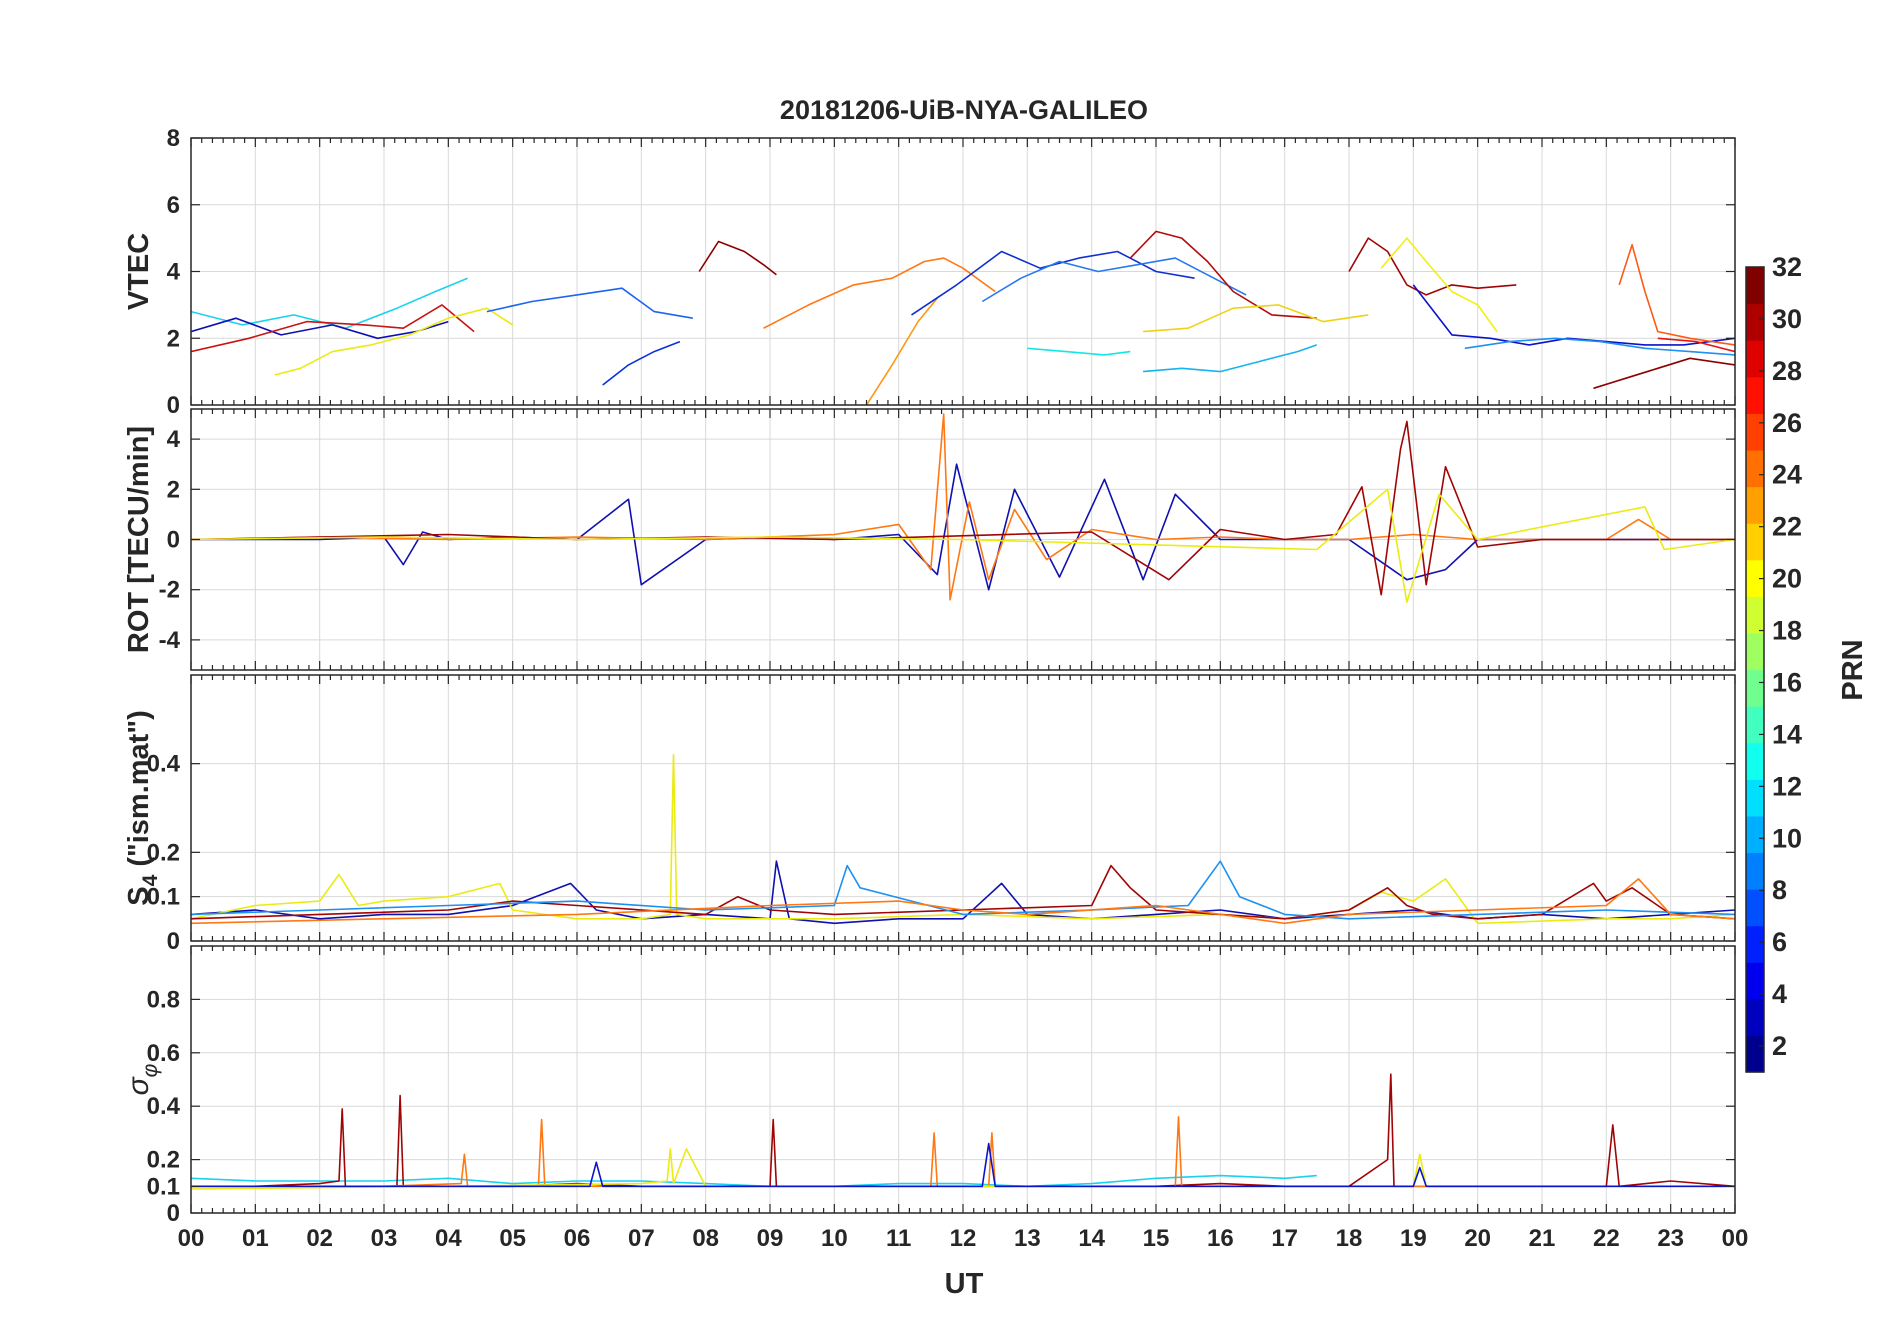 This screenshot has width=1902, height=1330. I want to click on sigma_phi-y-tick-label: 0.1, so click(163, 1186).